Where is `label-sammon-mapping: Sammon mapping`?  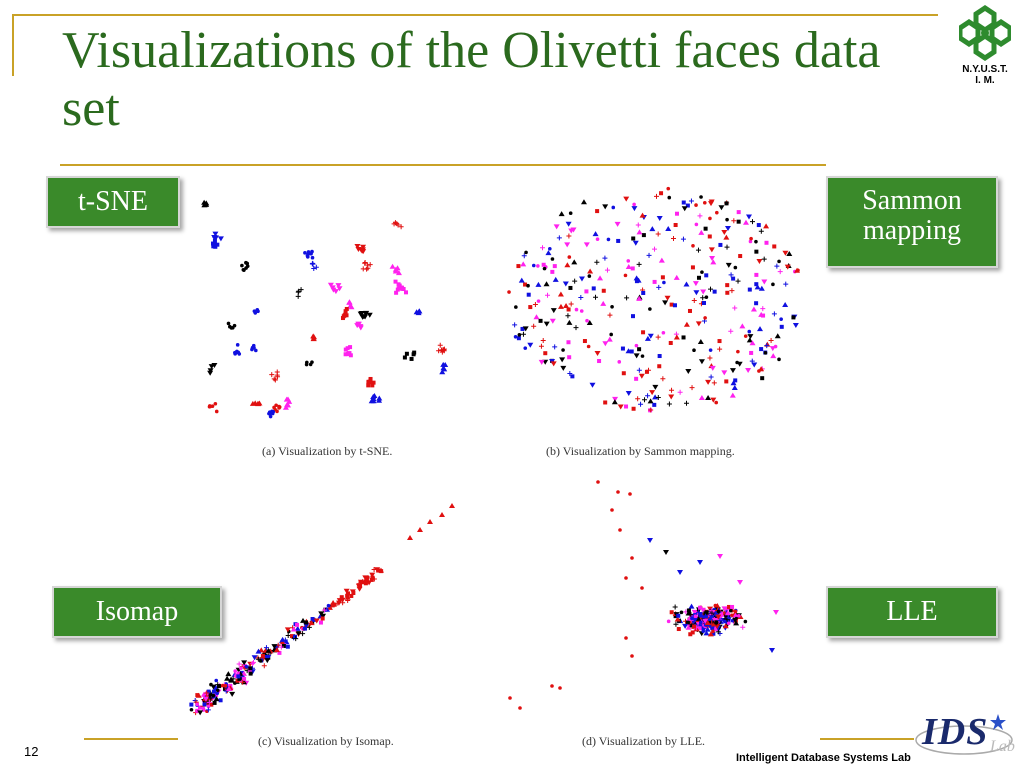 label-sammon-mapping: Sammon mapping is located at coordinates (912, 222).